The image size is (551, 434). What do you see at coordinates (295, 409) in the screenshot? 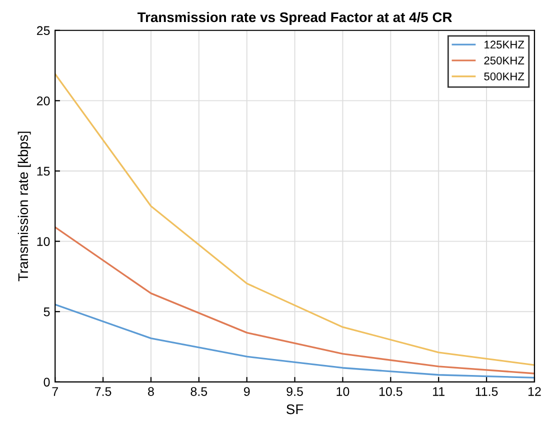
I see `x-axis-title: SF` at bounding box center [295, 409].